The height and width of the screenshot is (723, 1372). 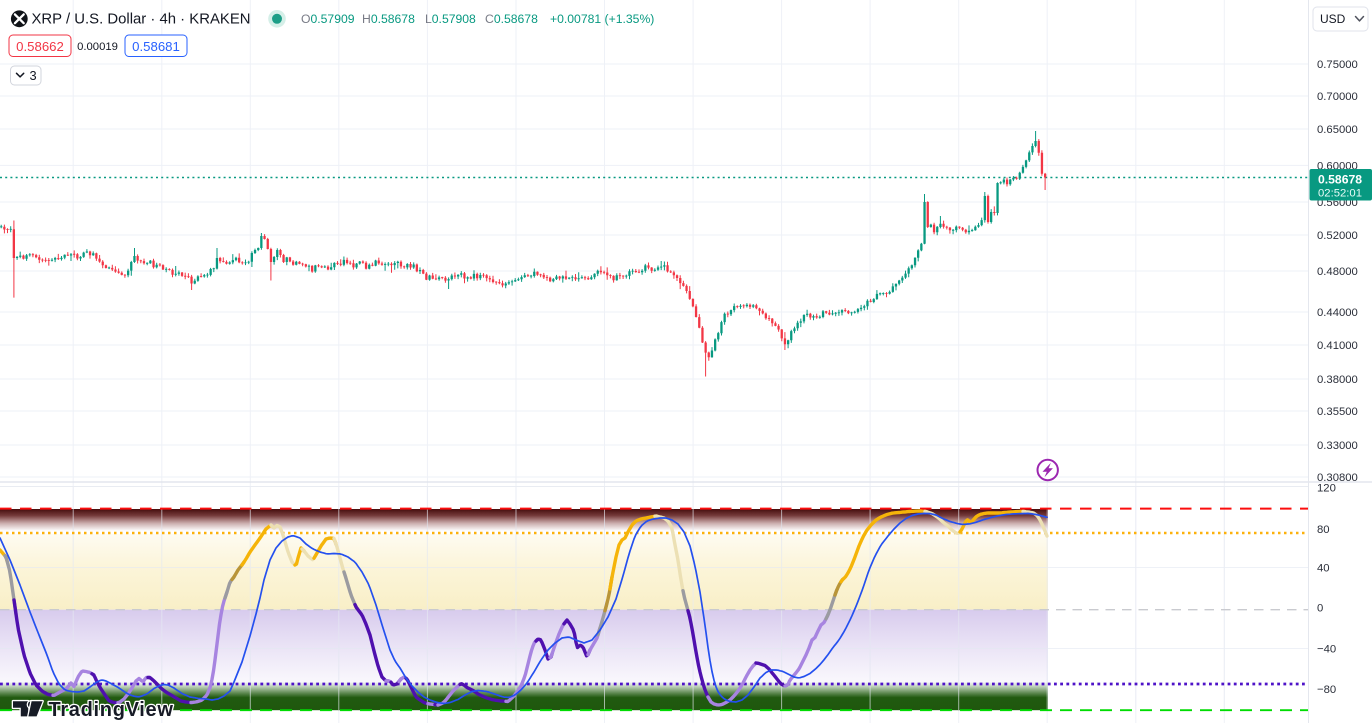 What do you see at coordinates (1337, 478) in the screenshot?
I see `svg-text: 0.30800` at bounding box center [1337, 478].